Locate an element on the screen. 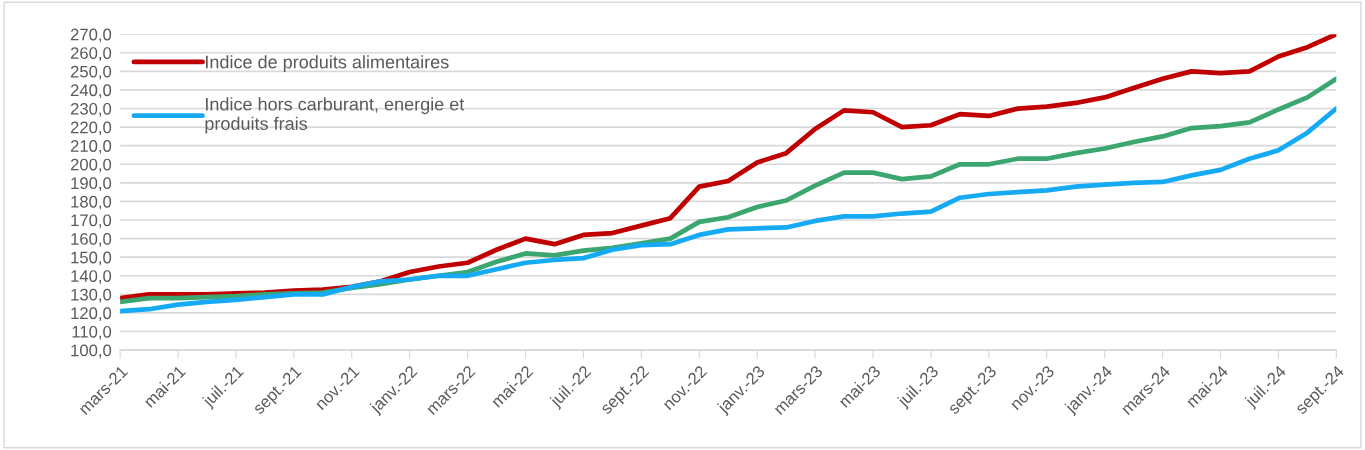 The image size is (1365, 450). y-tick-label: 180,0 is located at coordinates (91, 202).